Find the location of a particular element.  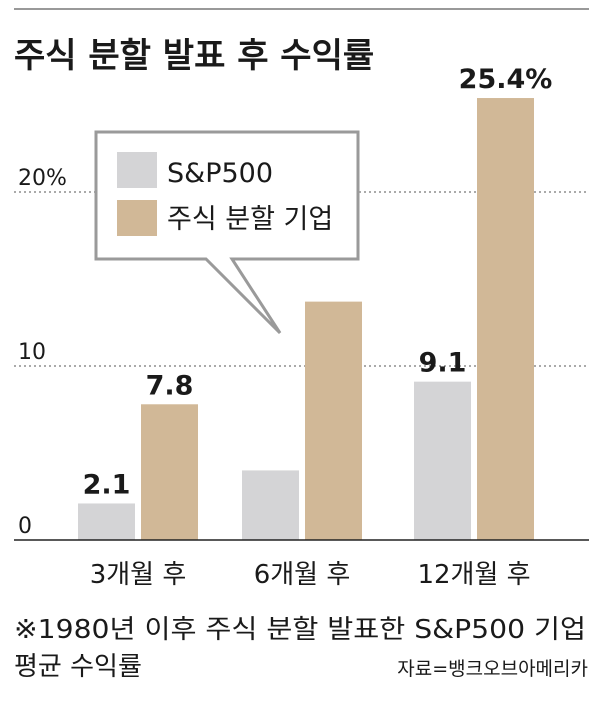

legend-swatch-split-companies is located at coordinates (137, 218).